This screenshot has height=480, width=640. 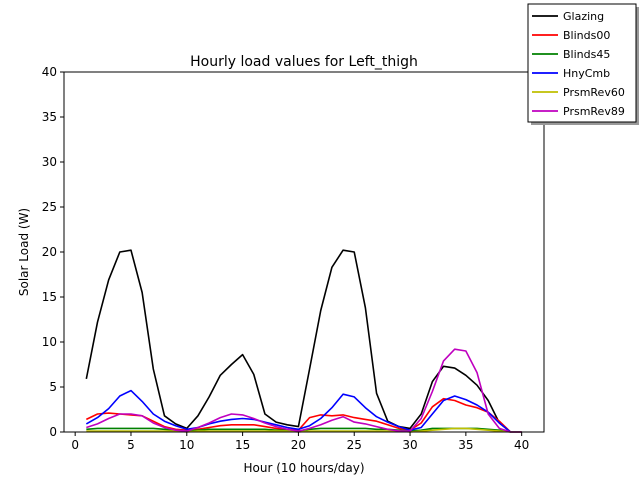 I want to click on series-line-prsmrev89, so click(x=304, y=390).